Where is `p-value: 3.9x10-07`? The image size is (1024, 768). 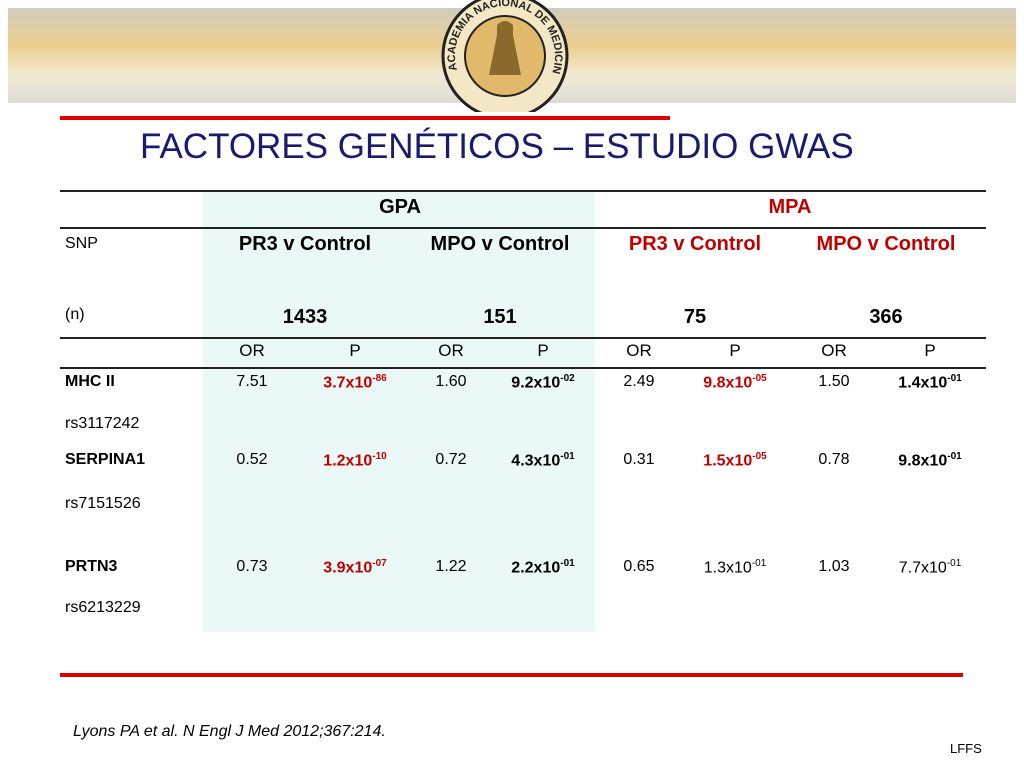
p-value: 3.9x10-07 is located at coordinates (354, 567).